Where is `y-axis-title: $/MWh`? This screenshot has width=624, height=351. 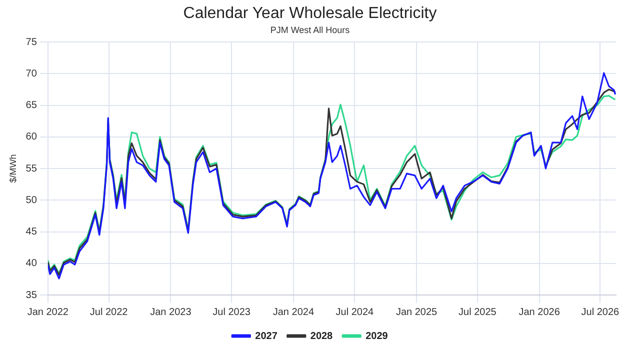 y-axis-title: $/MWh is located at coordinates (13, 168).